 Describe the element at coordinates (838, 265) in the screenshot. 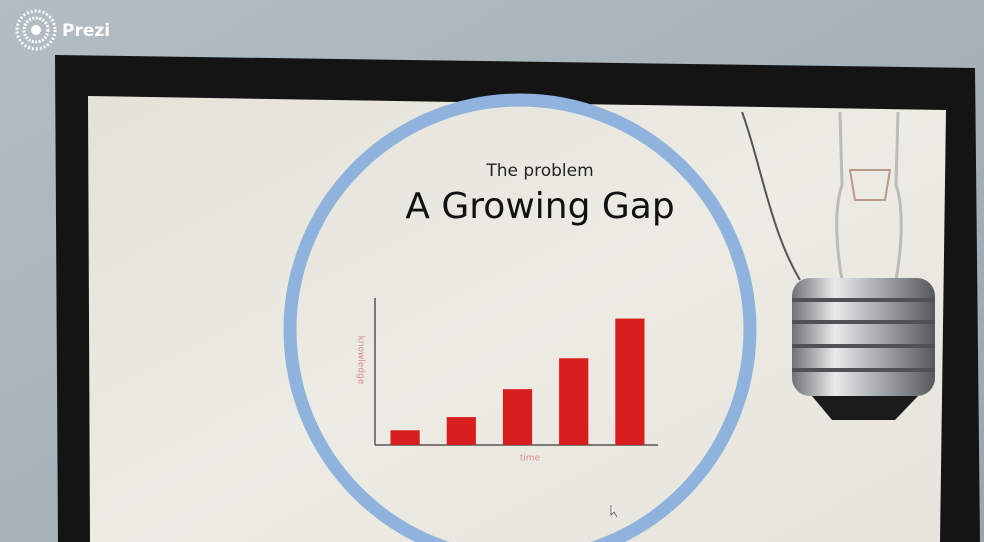

I see `lightbulb` at that location.